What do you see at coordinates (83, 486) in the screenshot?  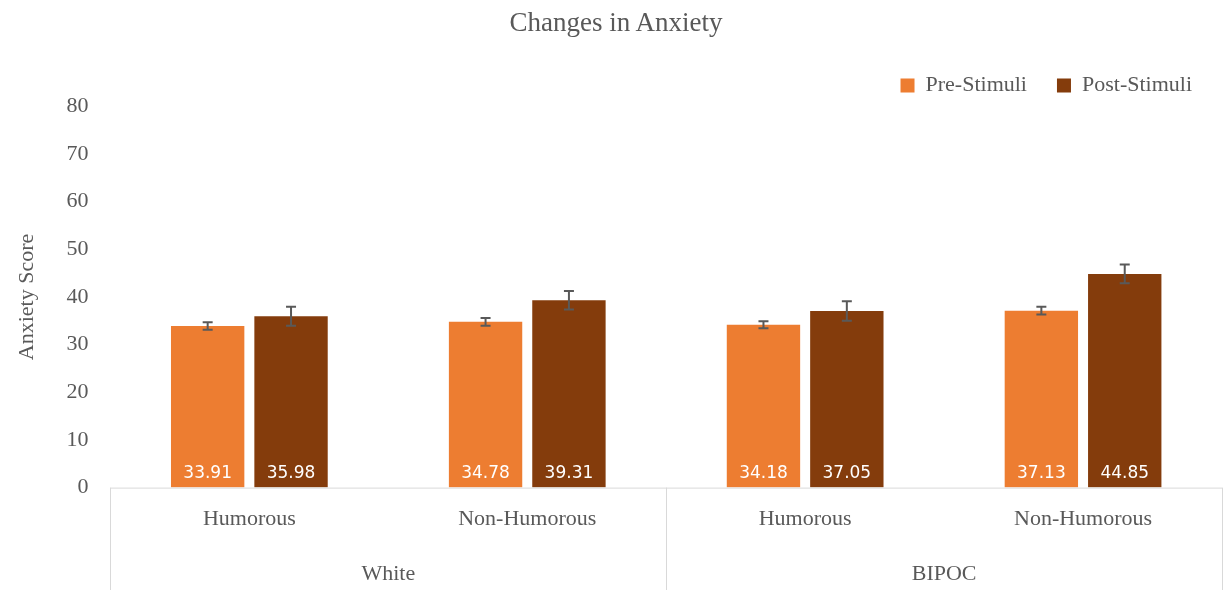 I see `y-tick-label: 0` at bounding box center [83, 486].